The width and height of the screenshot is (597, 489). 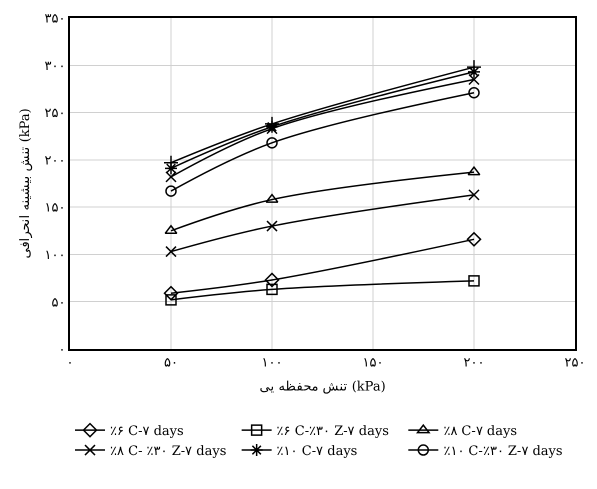 I want to click on y-tick-label: ۵۰, so click(x=59, y=302).